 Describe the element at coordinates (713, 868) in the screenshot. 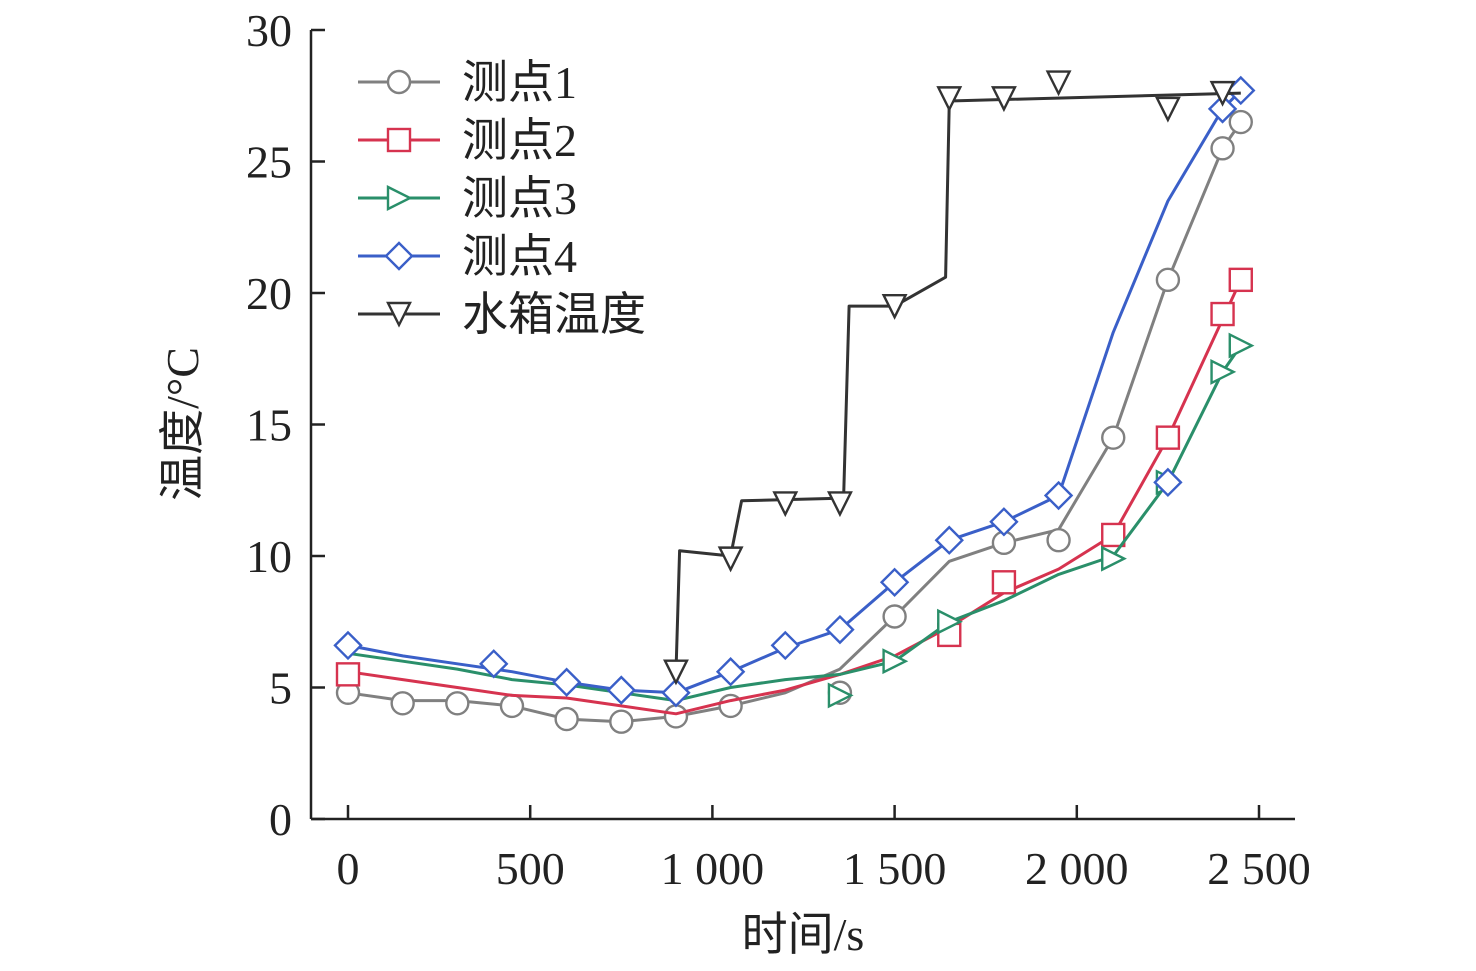

I see `x-tick-label: 1 000` at that location.